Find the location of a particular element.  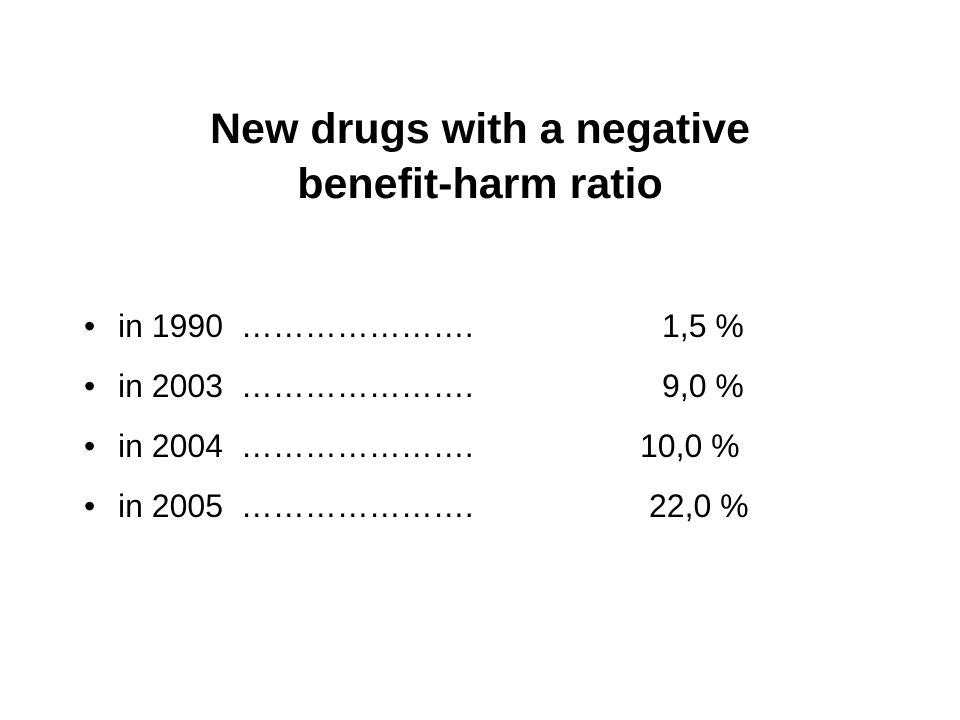

slide-title-line-1: New drugs with a negative is located at coordinates (480, 129).